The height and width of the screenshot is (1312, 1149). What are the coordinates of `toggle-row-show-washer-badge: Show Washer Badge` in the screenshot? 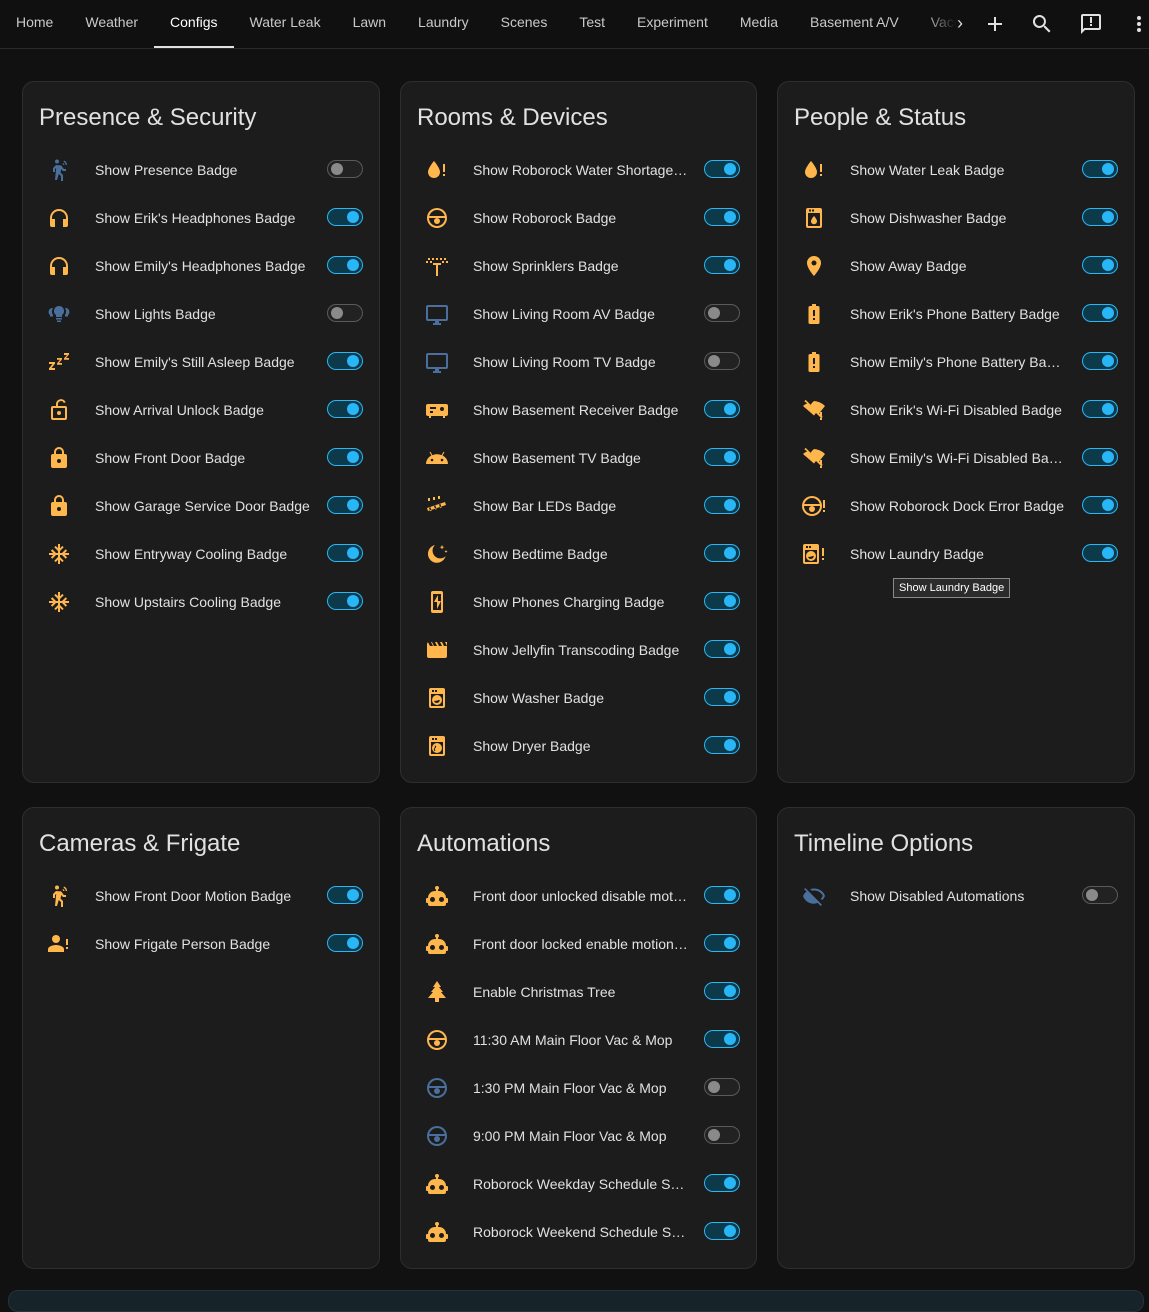 It's located at (578, 698).